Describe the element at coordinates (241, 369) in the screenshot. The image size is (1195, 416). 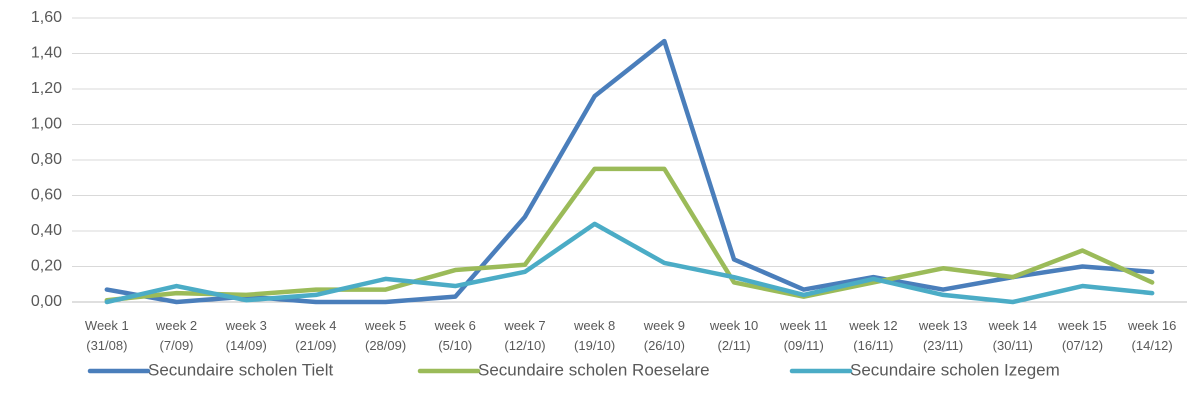
I see `legend-label: Secundaire scholen Tielt` at that location.